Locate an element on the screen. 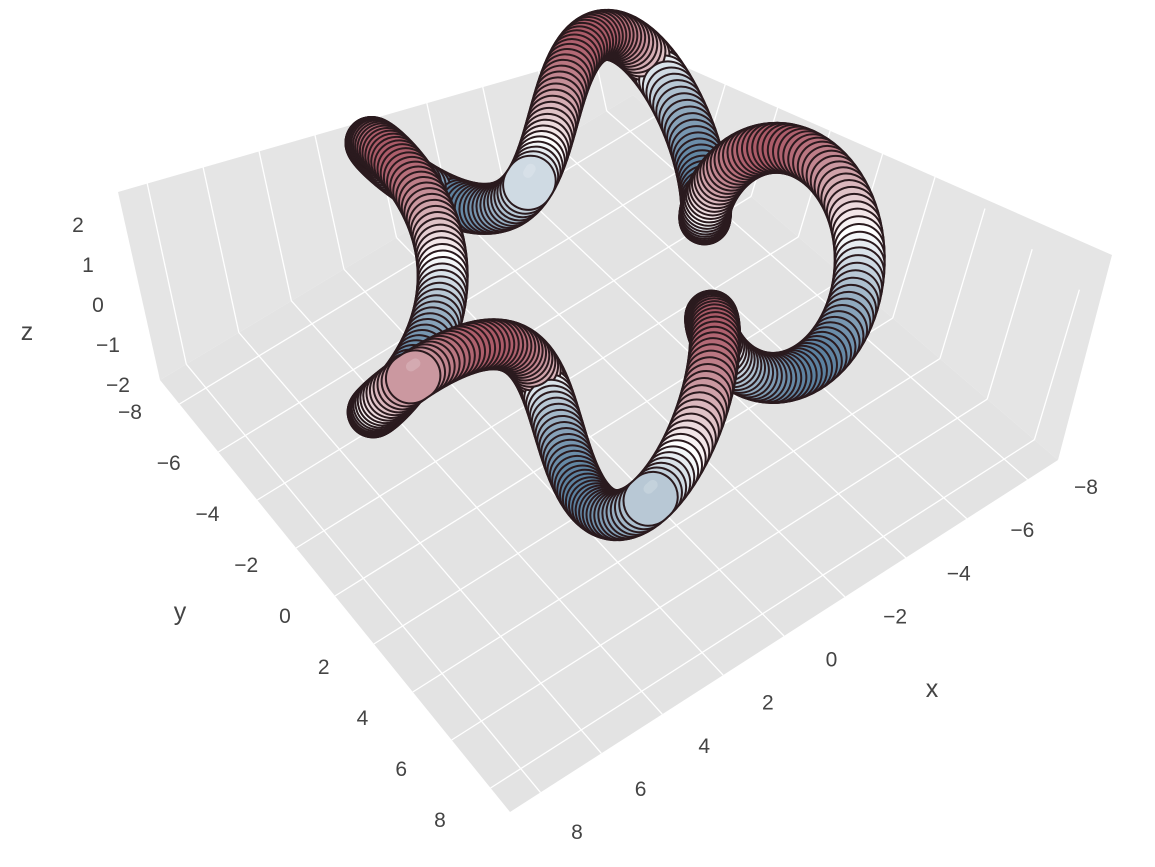 The width and height of the screenshot is (1155, 867). x-tick-label: −2 is located at coordinates (895, 616).